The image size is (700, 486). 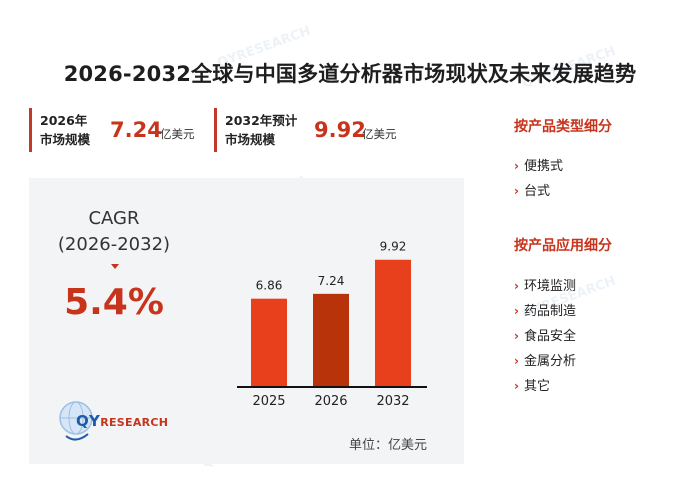 I want to click on list-item-label: 便携式, so click(x=543, y=166).